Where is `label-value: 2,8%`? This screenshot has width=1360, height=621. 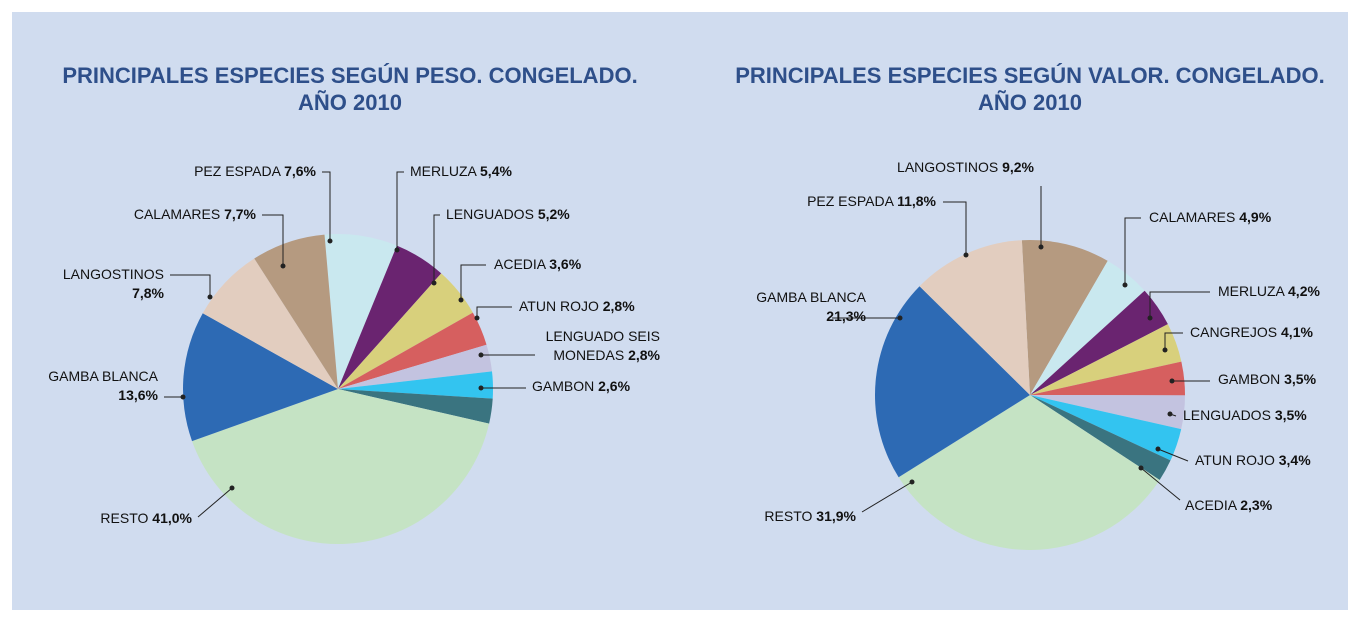 label-value: 2,8% is located at coordinates (618, 306).